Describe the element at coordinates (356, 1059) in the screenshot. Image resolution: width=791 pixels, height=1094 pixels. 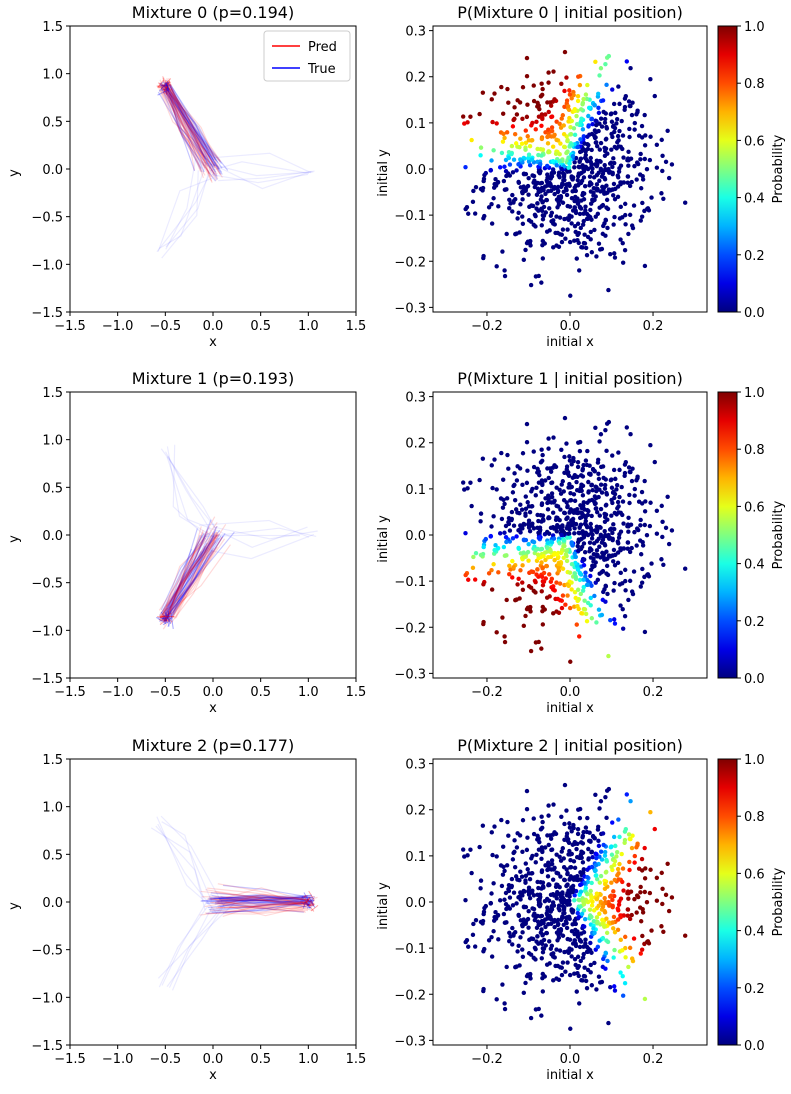
I see `x-tick-label: 1.5` at that location.